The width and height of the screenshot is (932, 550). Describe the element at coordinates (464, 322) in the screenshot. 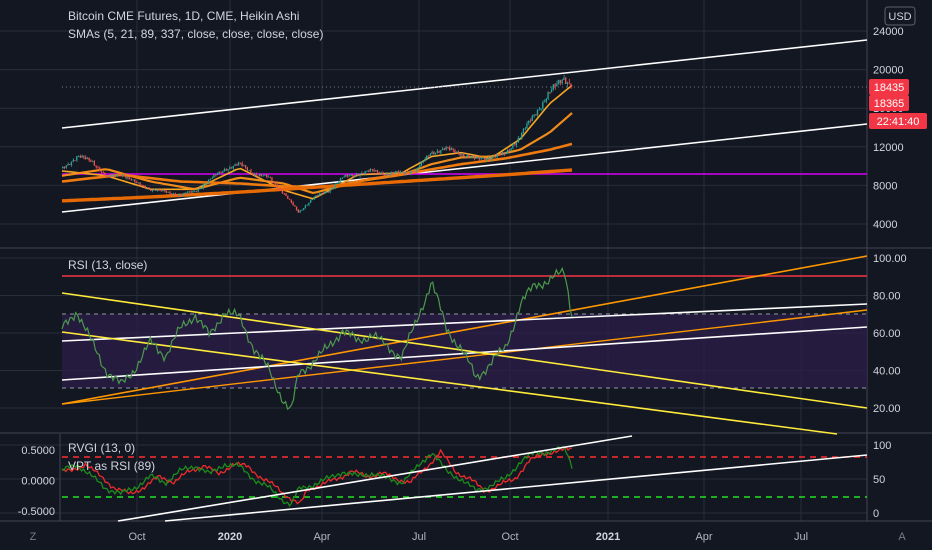

I see `rsi-trendline-white-top` at that location.